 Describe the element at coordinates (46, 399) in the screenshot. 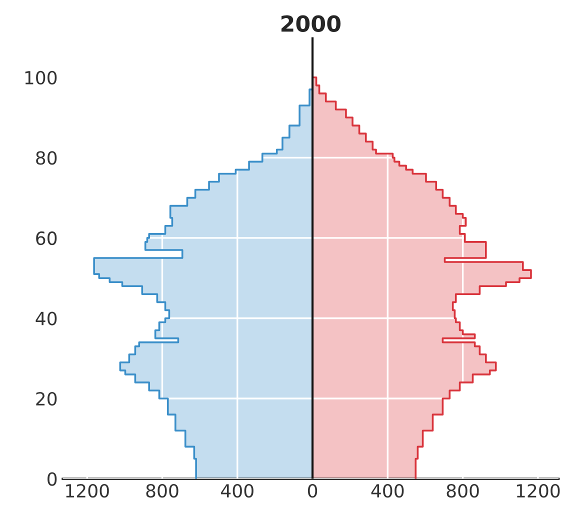

I see `y-tick-label: 20` at that location.